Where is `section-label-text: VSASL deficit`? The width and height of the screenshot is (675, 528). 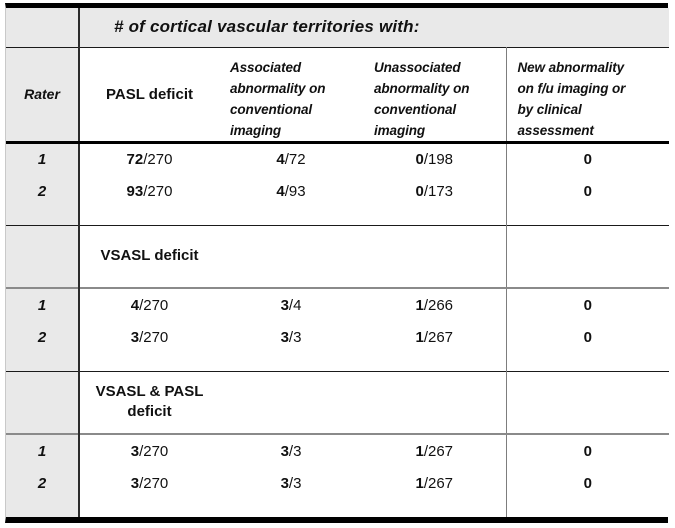 section-label-text: VSASL deficit is located at coordinates (149, 256).